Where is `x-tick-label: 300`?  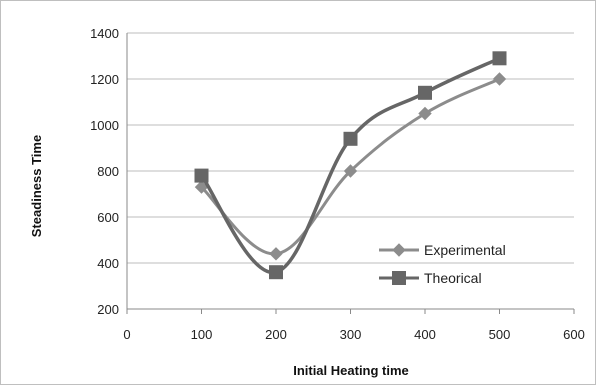 x-tick-label: 300 is located at coordinates (351, 334).